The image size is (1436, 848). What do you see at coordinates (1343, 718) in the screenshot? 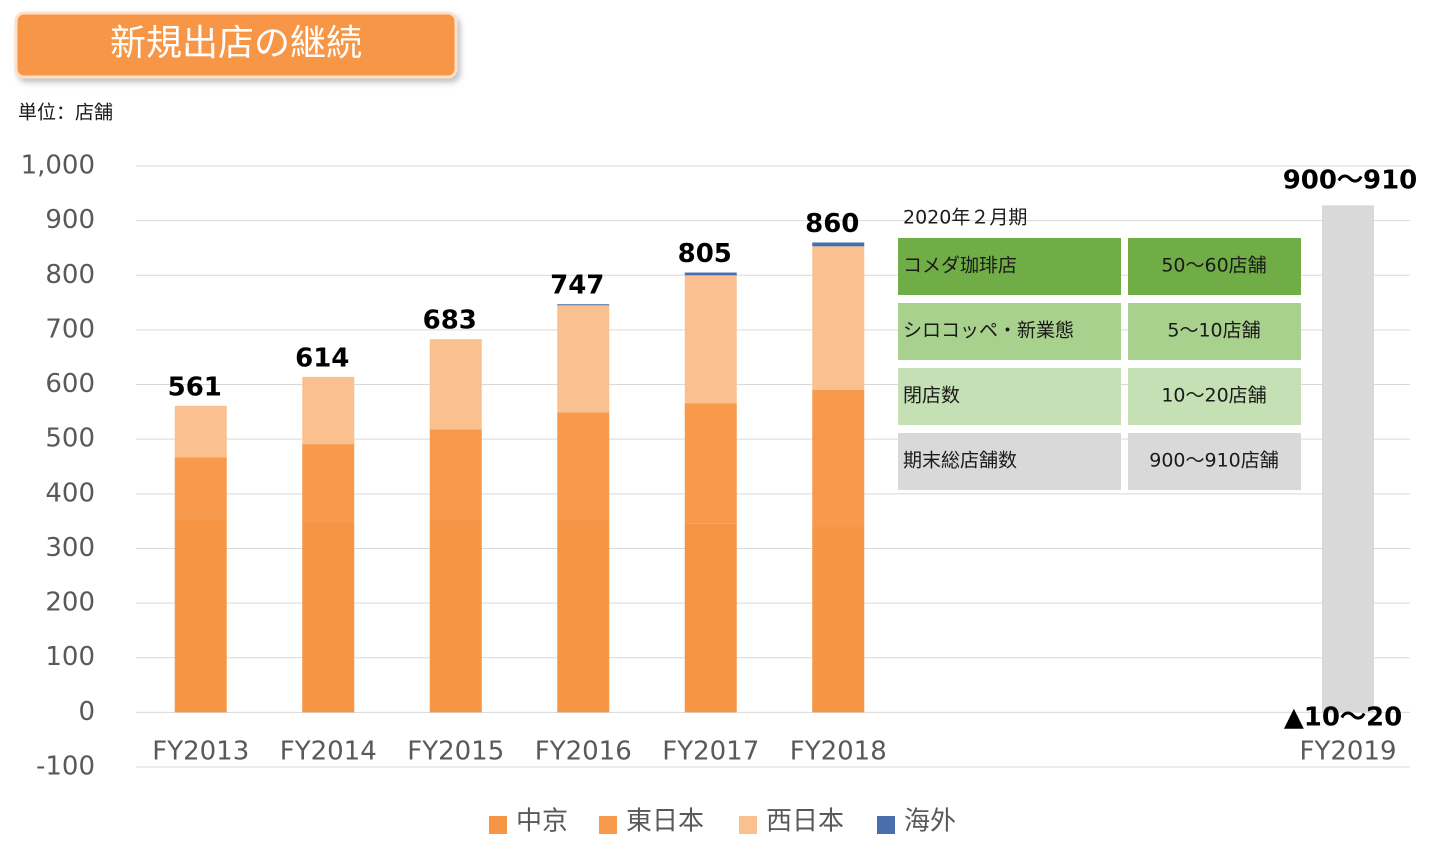
I see `forecast-bottom-label: ▲10〜20` at bounding box center [1343, 718].